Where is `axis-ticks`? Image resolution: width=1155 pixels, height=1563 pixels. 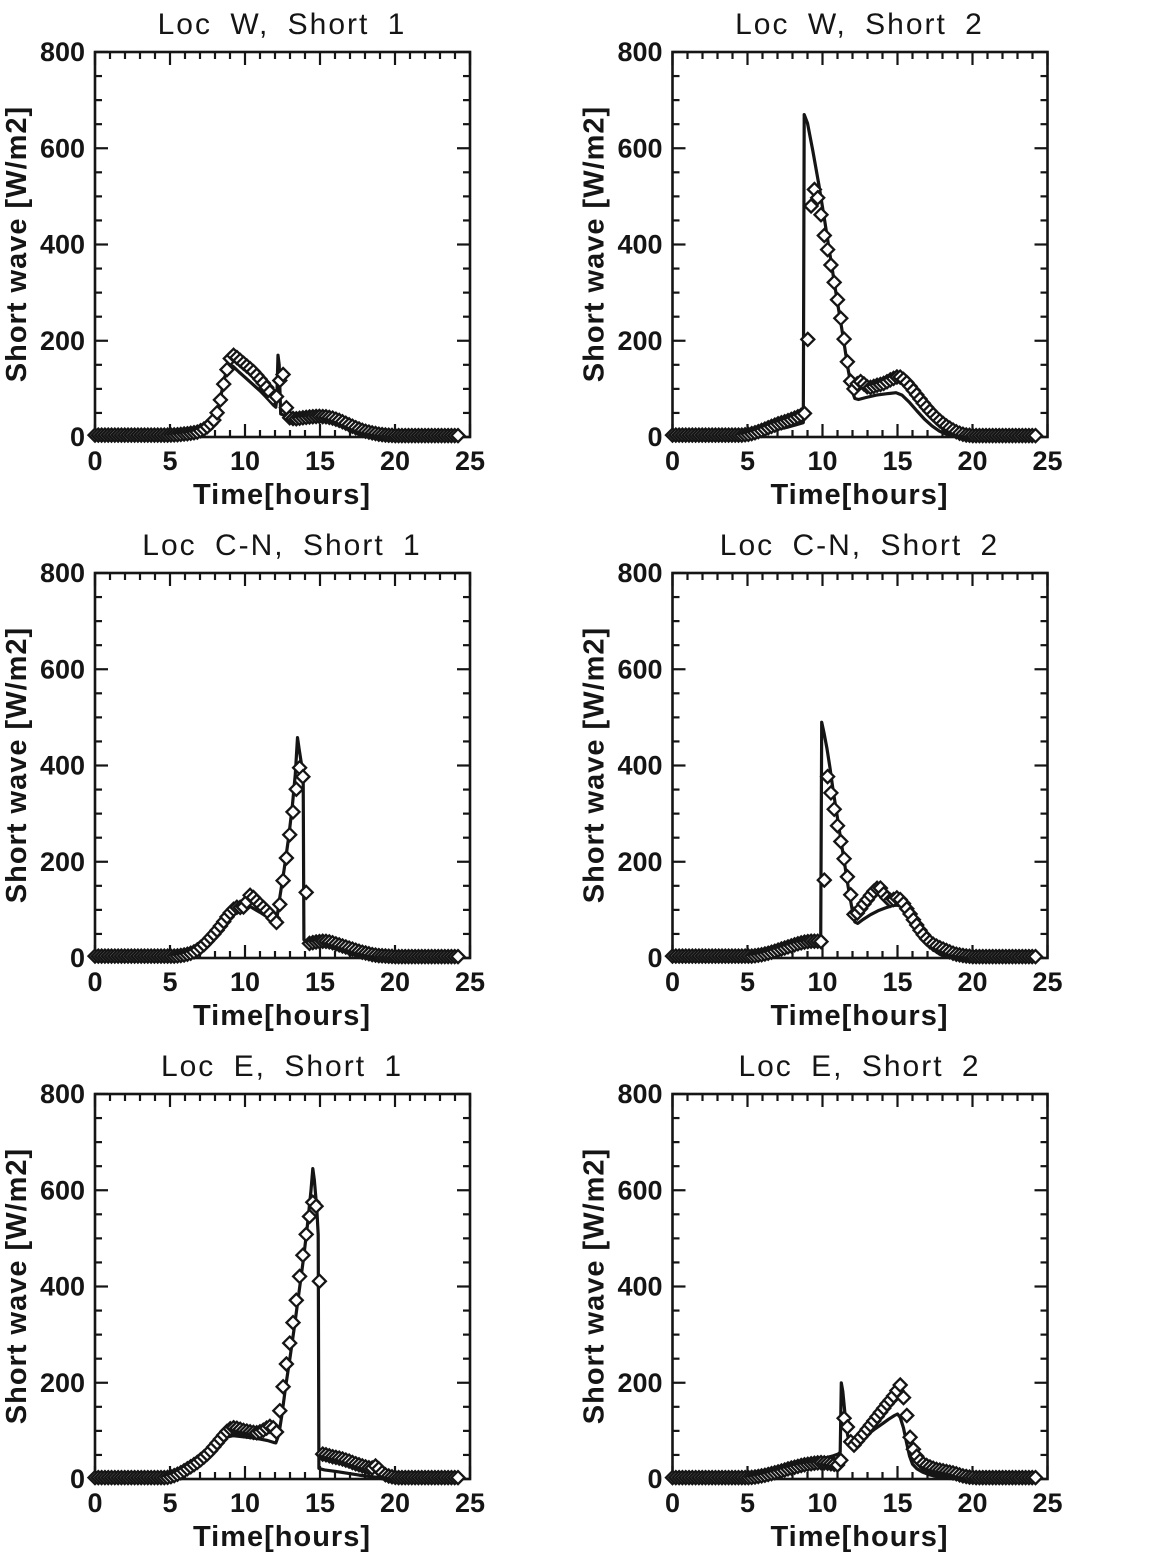
axis-ticks is located at coordinates (860, 1286).